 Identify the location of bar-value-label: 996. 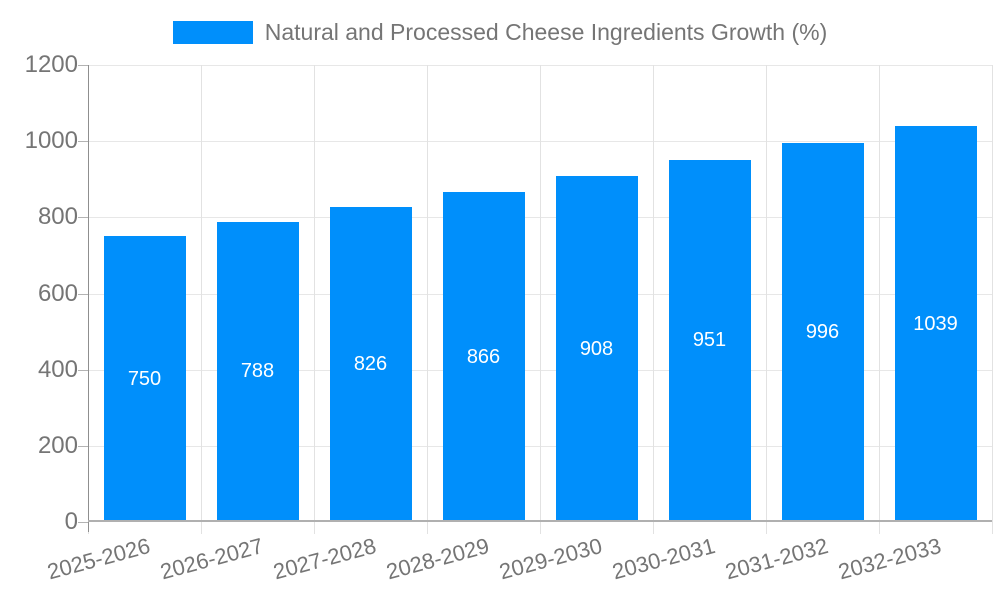
(822, 331).